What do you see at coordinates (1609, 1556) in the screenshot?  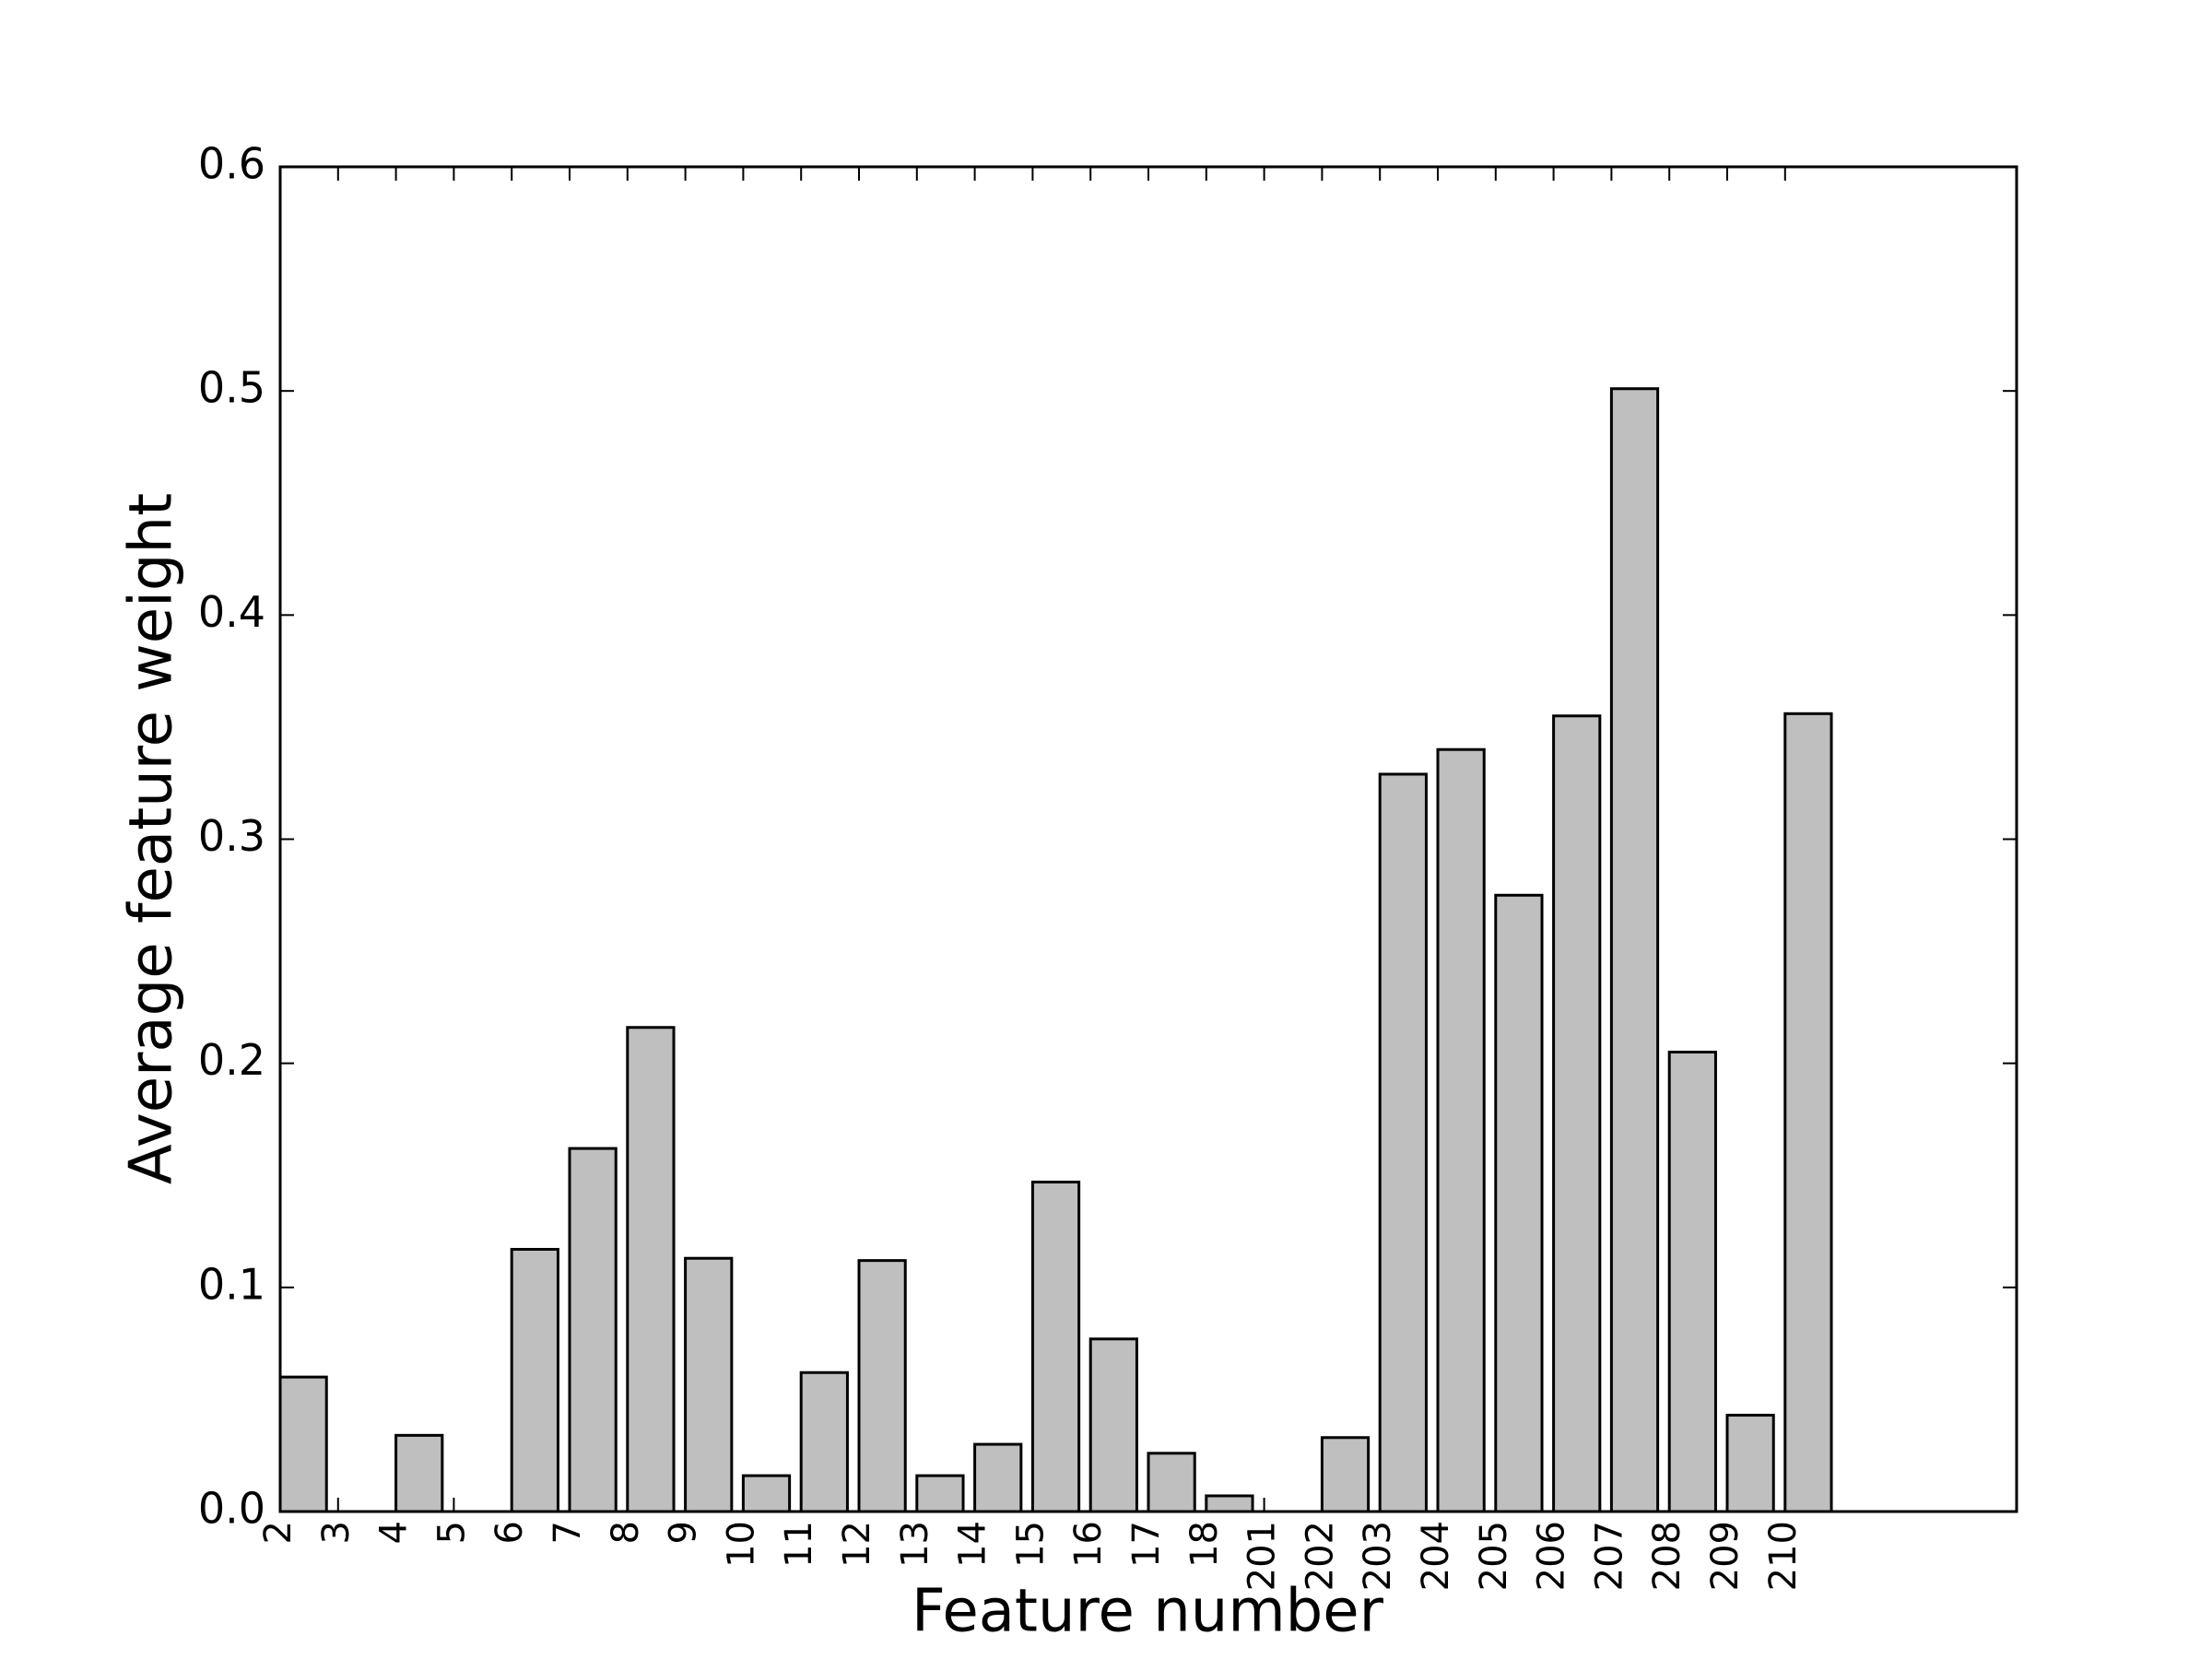 I see `x-tick-label: 207` at bounding box center [1609, 1556].